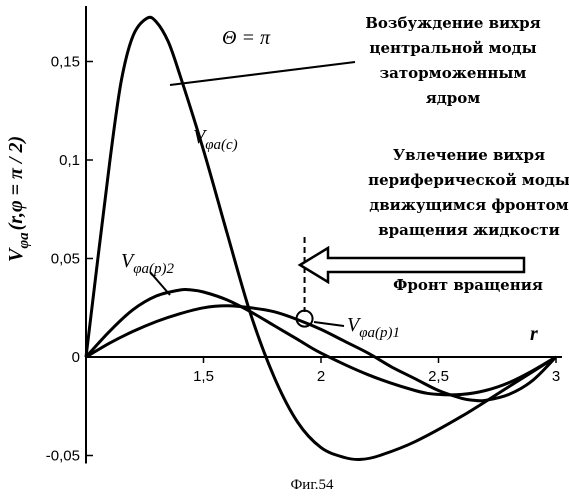 The image size is (569, 500). Describe the element at coordinates (452, 23) in the screenshot. I see `central-mode-line-1: Возбуждение вихря` at that location.